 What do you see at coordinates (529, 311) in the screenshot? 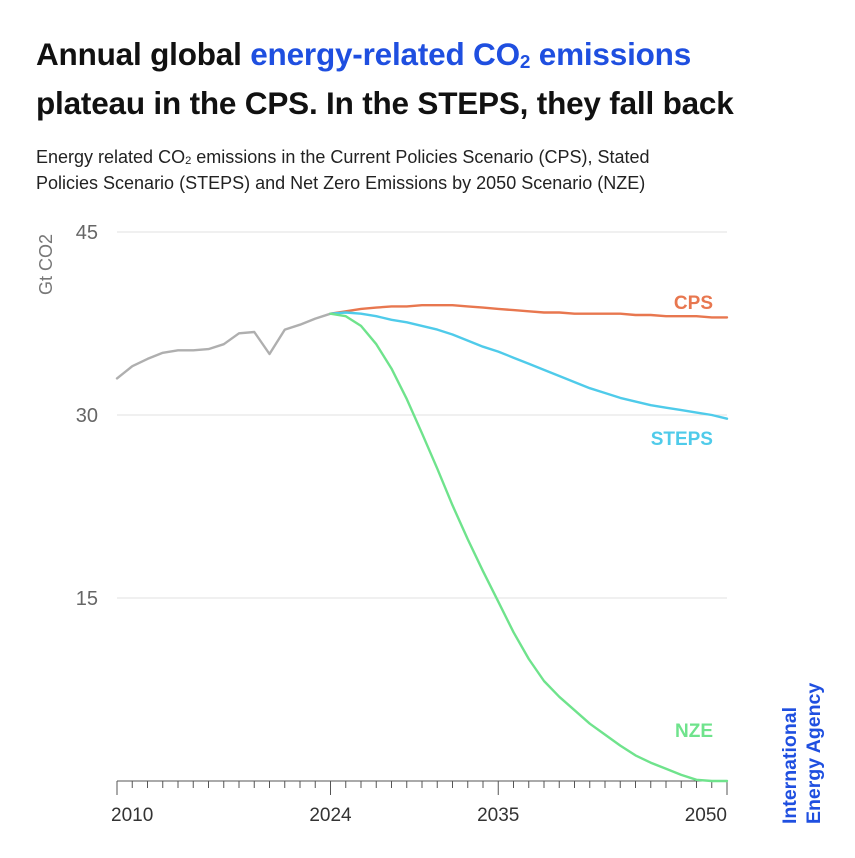
I see `series-line-cps` at bounding box center [529, 311].